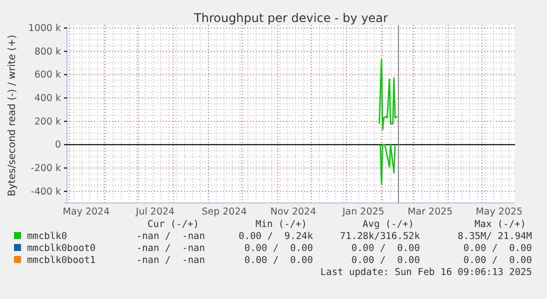 The width and height of the screenshot is (547, 299). Describe the element at coordinates (46, 192) in the screenshot. I see `y-tick-label: -400 k` at that location.